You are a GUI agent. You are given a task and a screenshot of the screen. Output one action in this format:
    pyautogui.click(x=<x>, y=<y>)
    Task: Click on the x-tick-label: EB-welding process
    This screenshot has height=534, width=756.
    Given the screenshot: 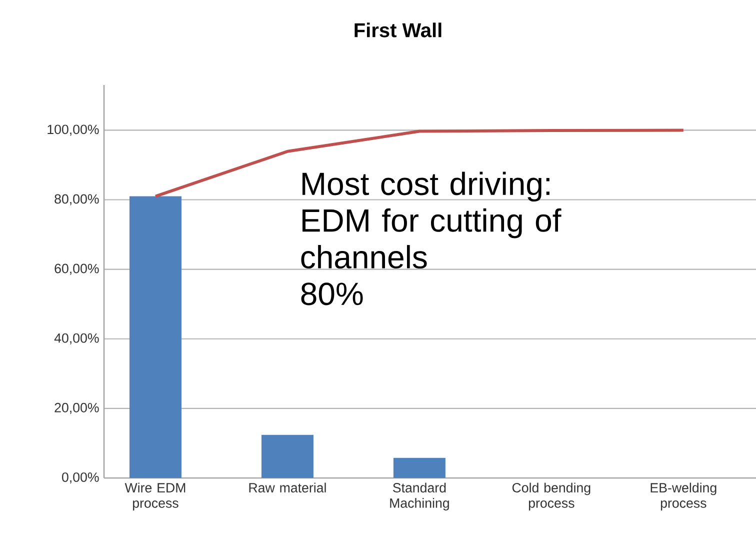 What is the action you would take?
    pyautogui.click(x=683, y=496)
    